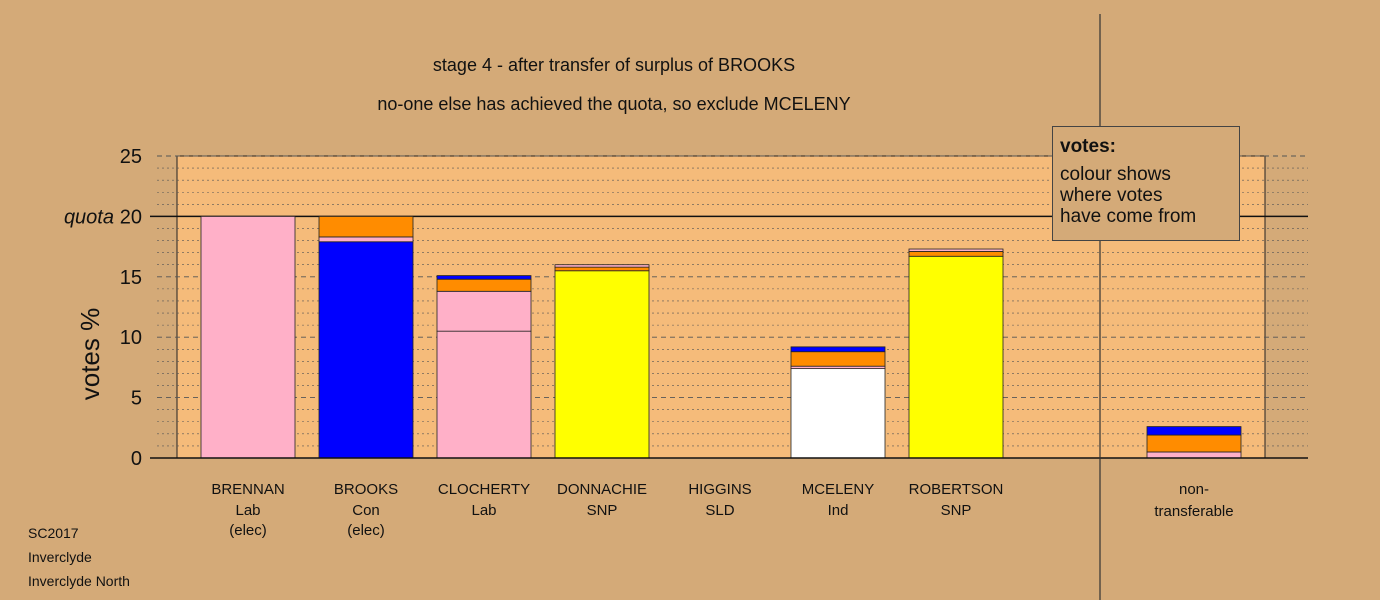 The width and height of the screenshot is (1380, 600). I want to click on candidate-name-label: BROOKS, so click(366, 489).